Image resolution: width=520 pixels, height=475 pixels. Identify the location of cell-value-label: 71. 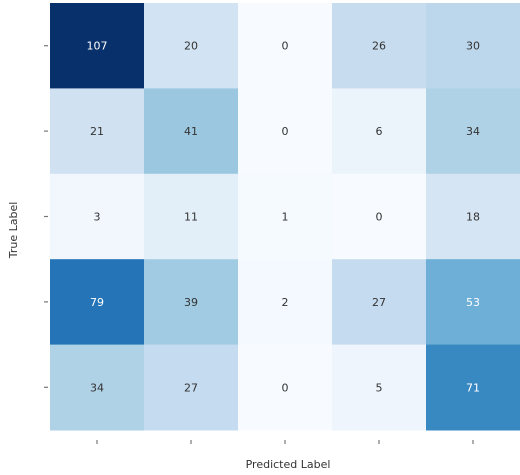
(473, 387).